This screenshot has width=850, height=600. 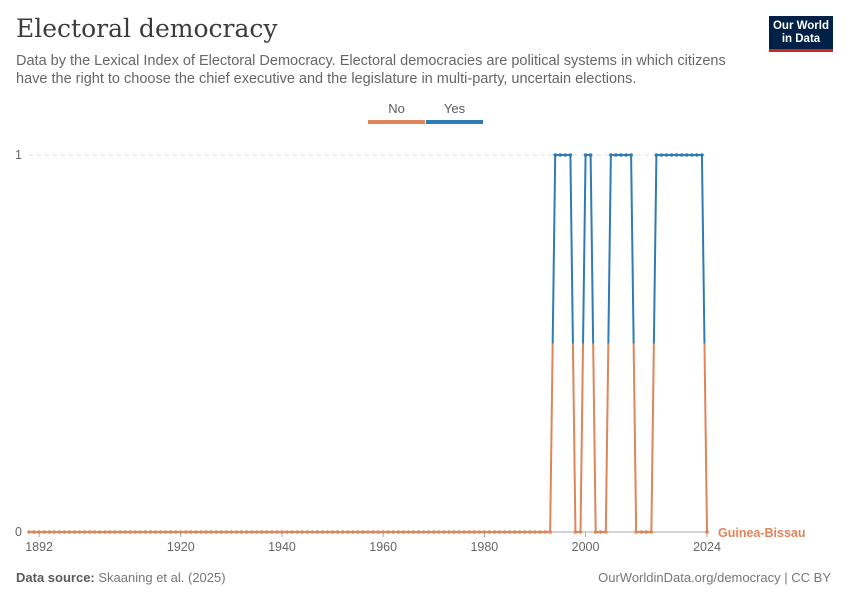 I want to click on legend: No Yes, so click(x=426, y=113).